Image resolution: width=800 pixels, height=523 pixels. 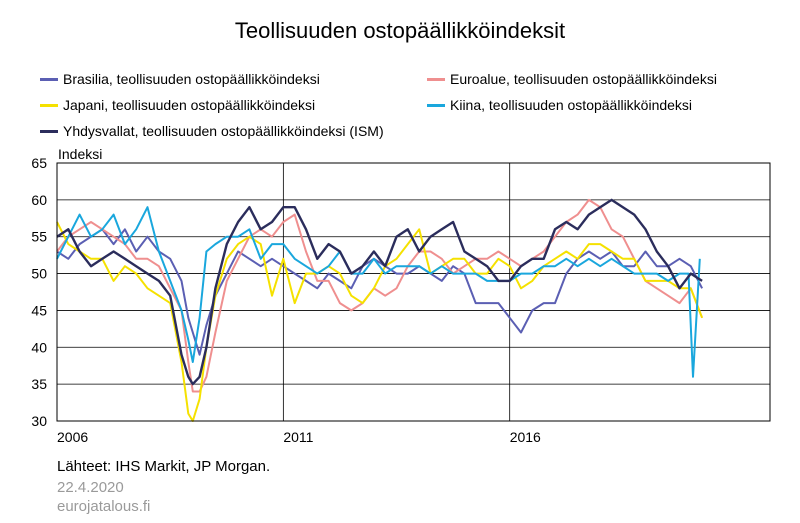 What do you see at coordinates (49, 131) in the screenshot?
I see `legend-swatch-usa` at bounding box center [49, 131].